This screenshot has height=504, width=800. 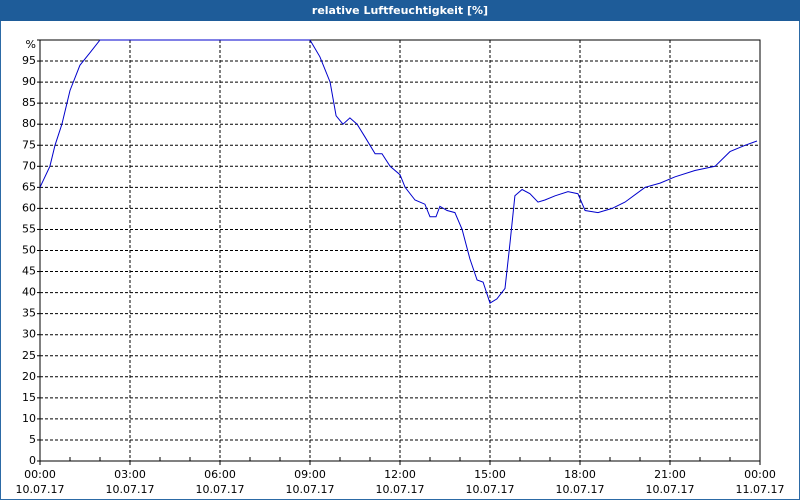 What do you see at coordinates (29, 123) in the screenshot?
I see `y-tick-label: 80` at bounding box center [29, 123].